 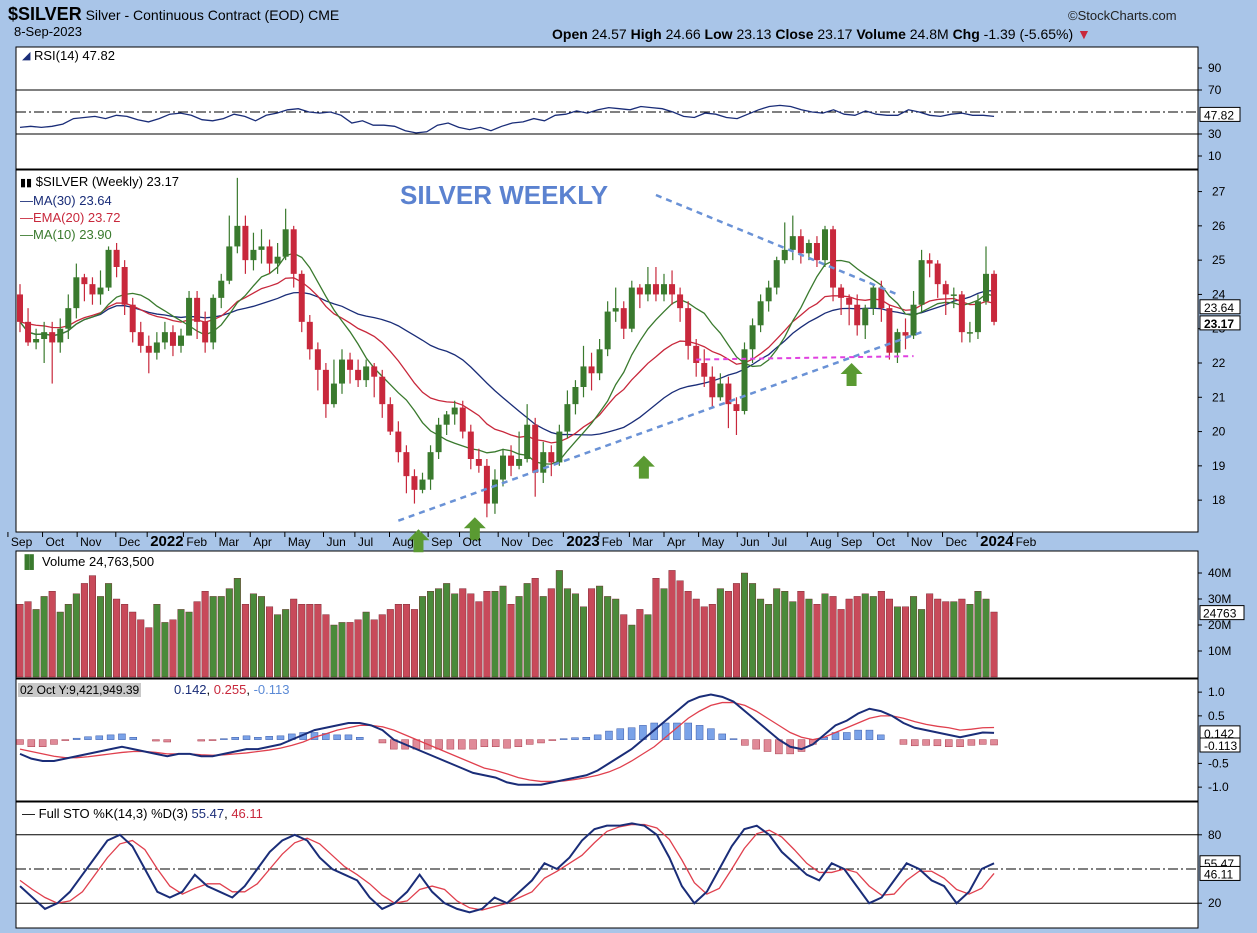 What do you see at coordinates (885, 542) in the screenshot?
I see `x-tick-label: Oct` at bounding box center [885, 542].